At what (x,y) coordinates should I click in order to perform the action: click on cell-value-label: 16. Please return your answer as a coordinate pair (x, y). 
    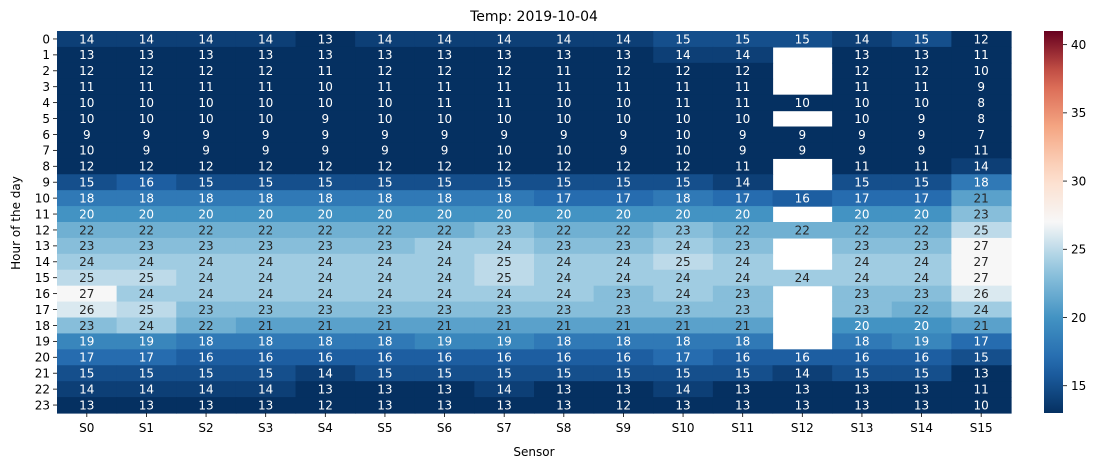
    Looking at the image, I should click on (325, 358).